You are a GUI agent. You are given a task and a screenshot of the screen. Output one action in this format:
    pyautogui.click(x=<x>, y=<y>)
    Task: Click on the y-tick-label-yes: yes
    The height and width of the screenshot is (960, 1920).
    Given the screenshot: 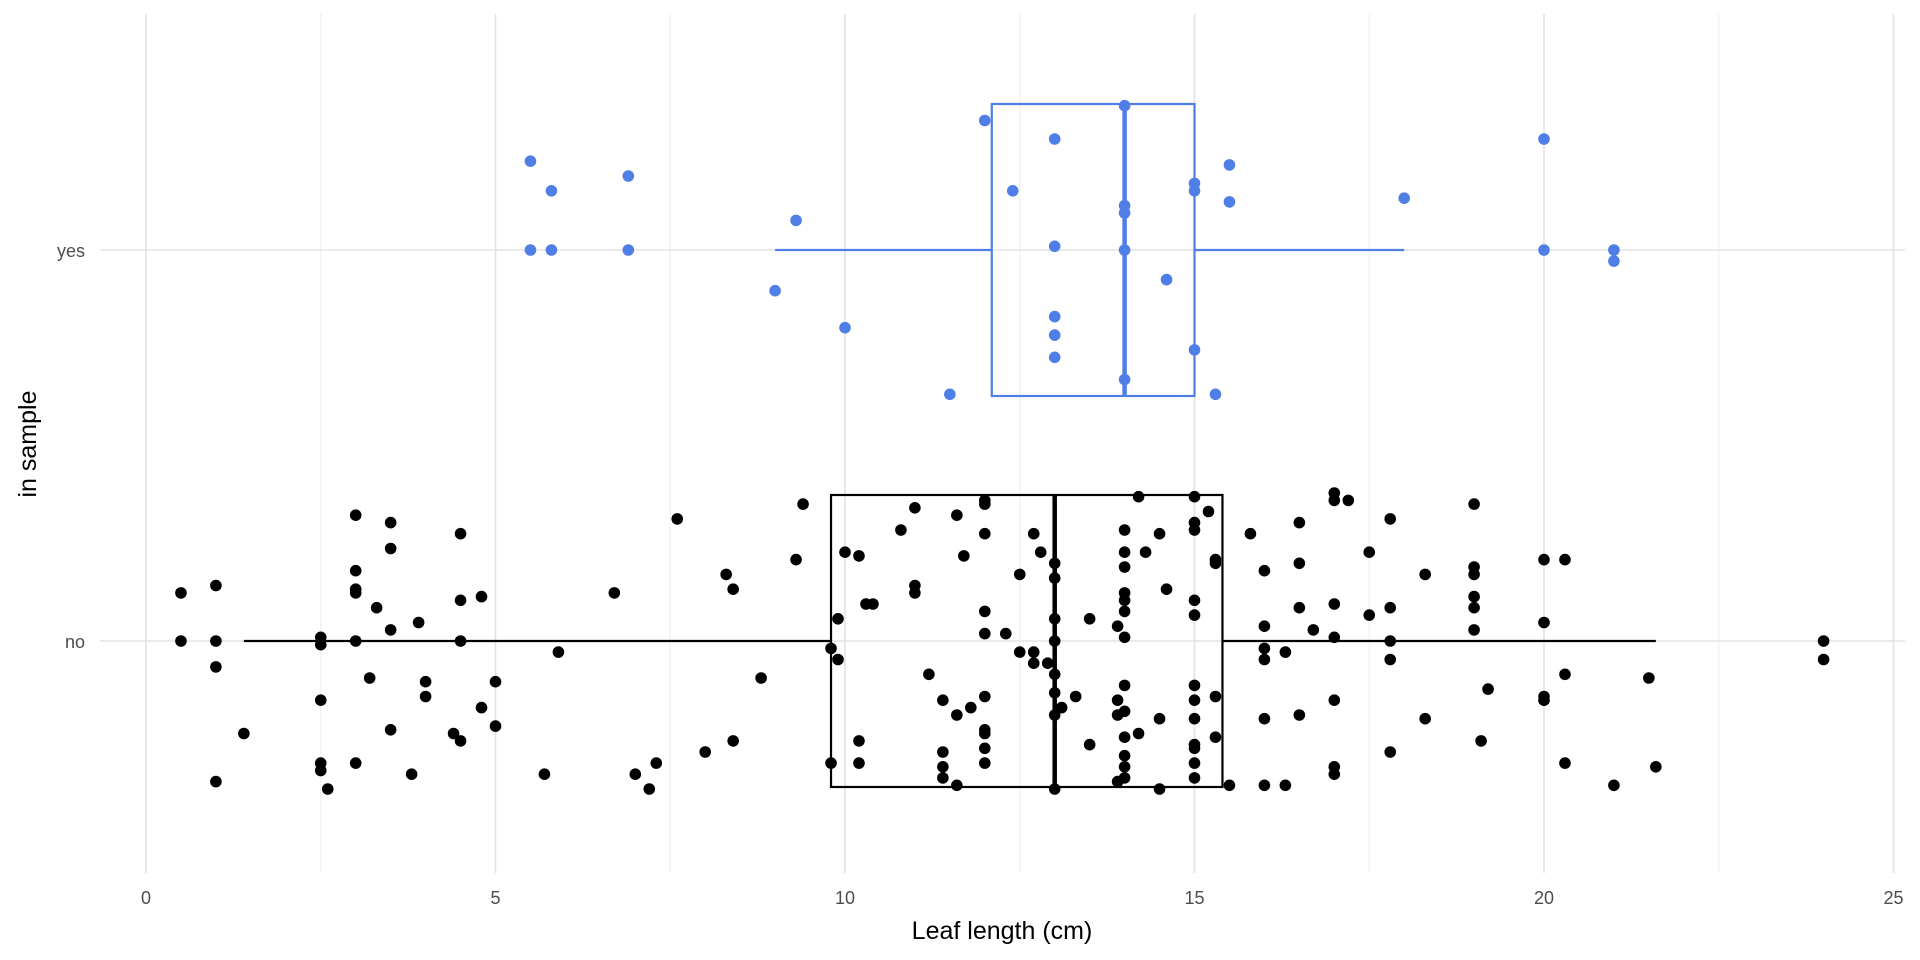 What is the action you would take?
    pyautogui.click(x=71, y=251)
    